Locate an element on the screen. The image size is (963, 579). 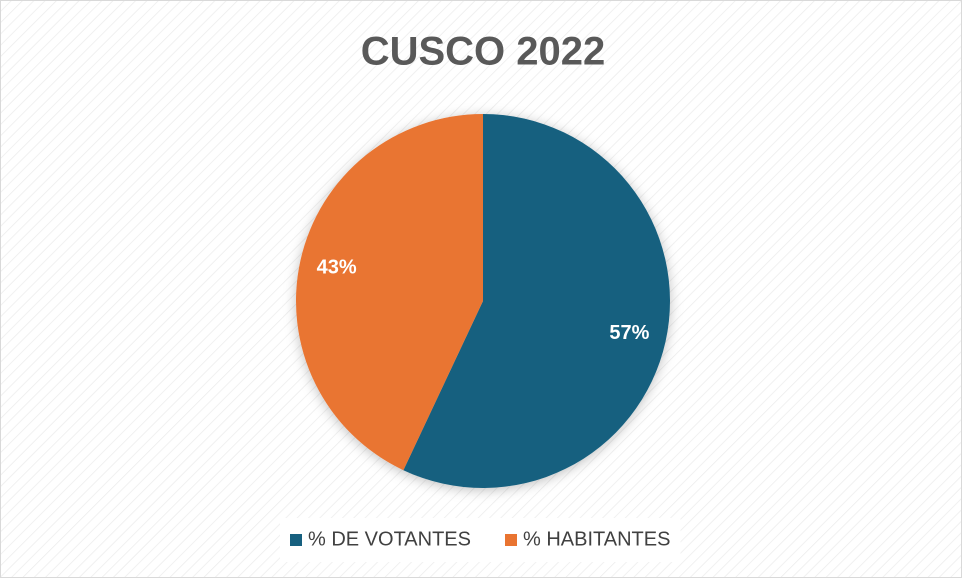
legend-label: % DE VOTANTES is located at coordinates (389, 539).